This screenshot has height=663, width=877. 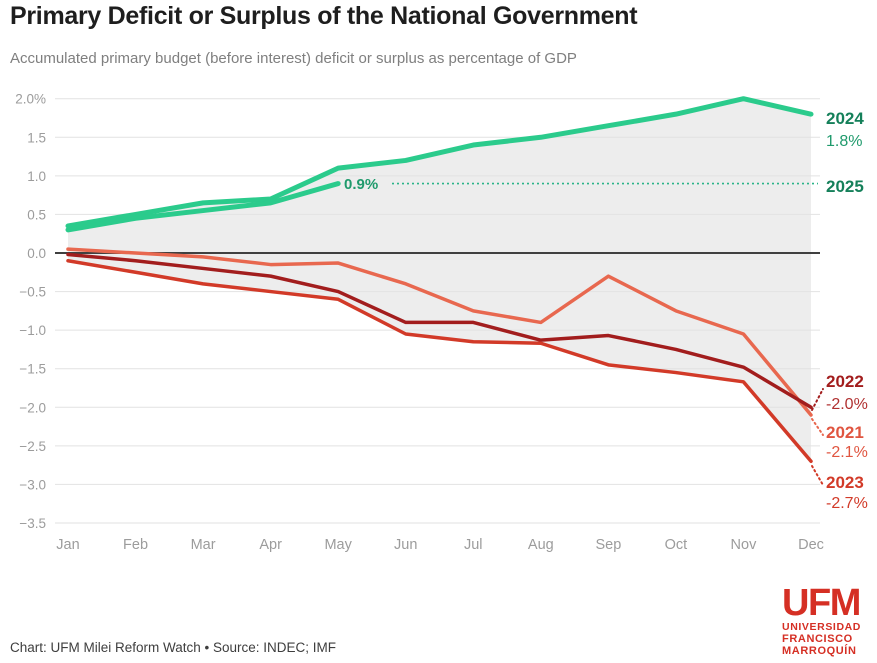 What do you see at coordinates (361, 184) in the screenshot?
I see `annotation-2025: 0.9%` at bounding box center [361, 184].